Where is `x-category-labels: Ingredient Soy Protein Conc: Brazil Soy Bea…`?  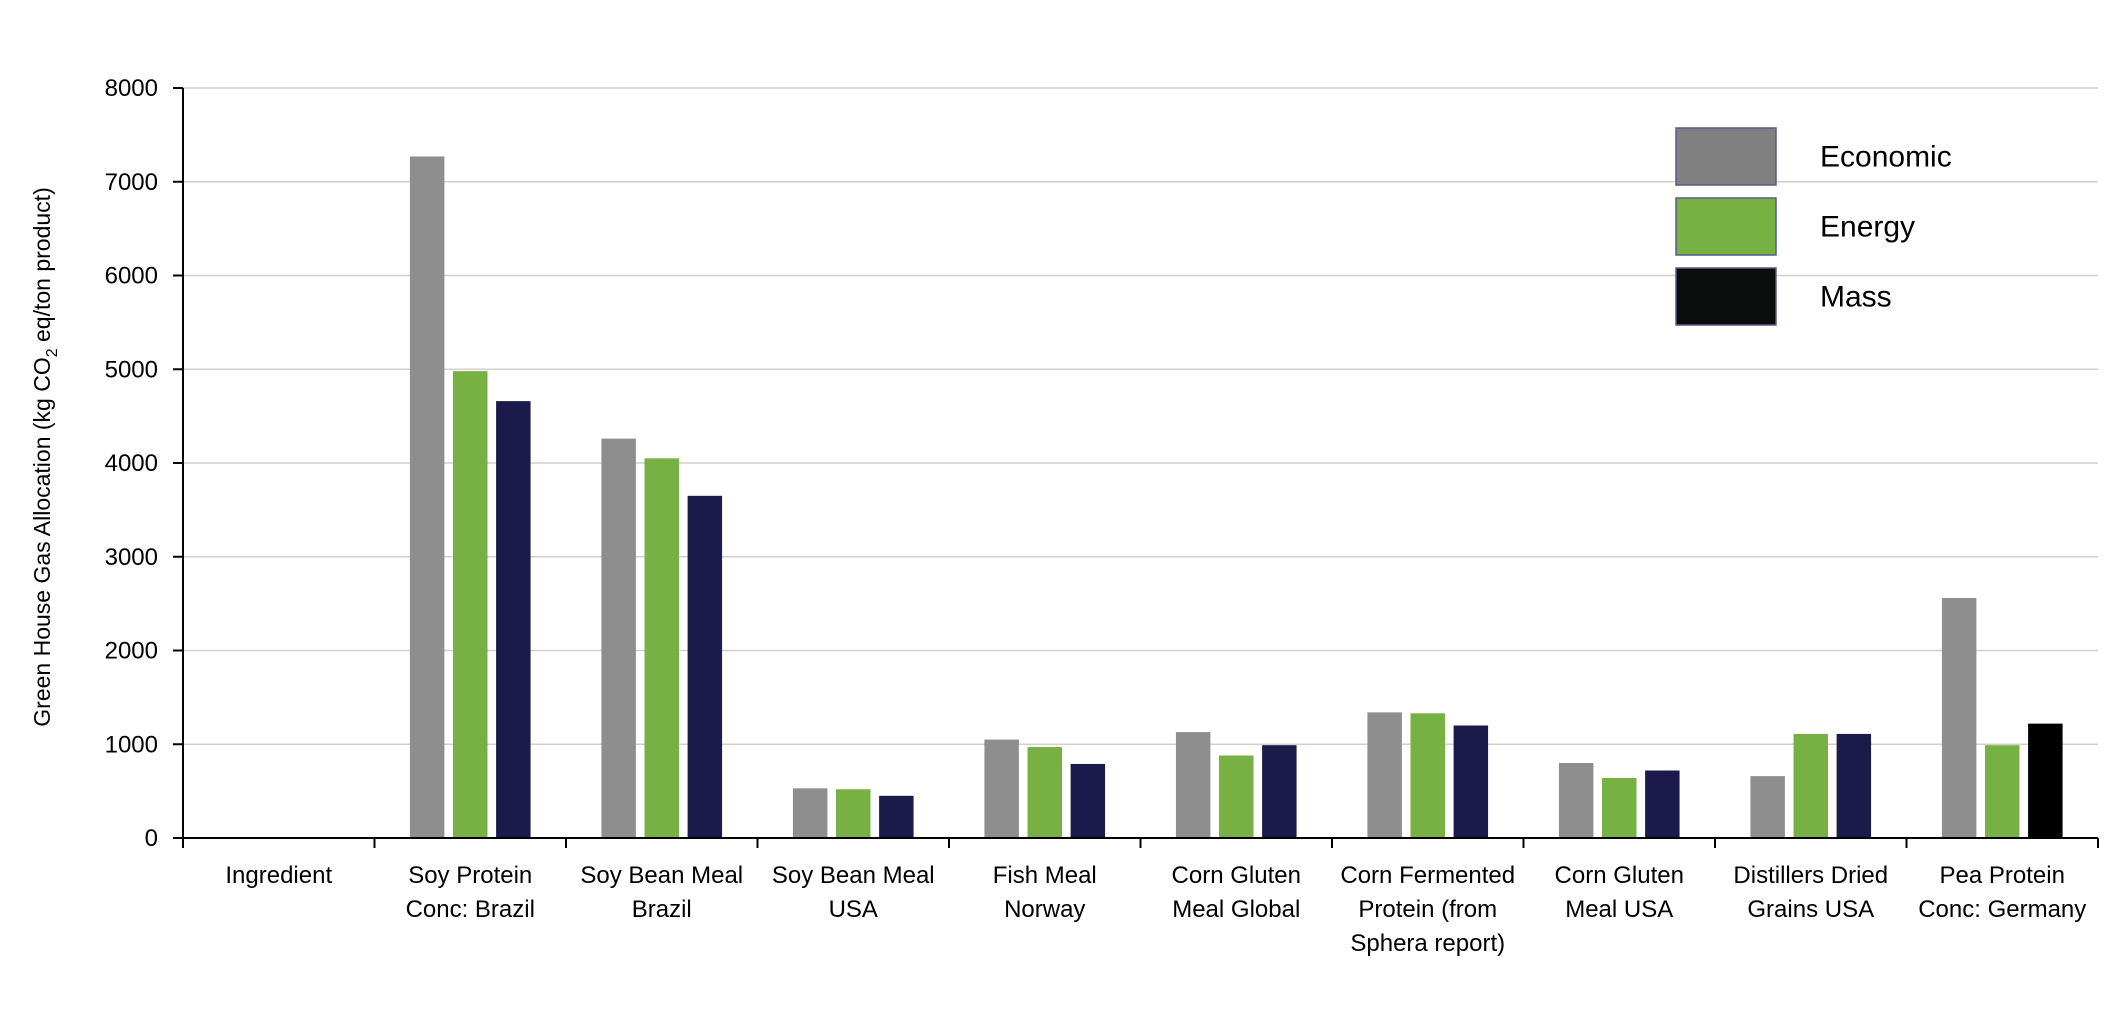 x-category-labels: Ingredient Soy Protein Conc: Brazil Soy Bea… is located at coordinates (1155, 909).